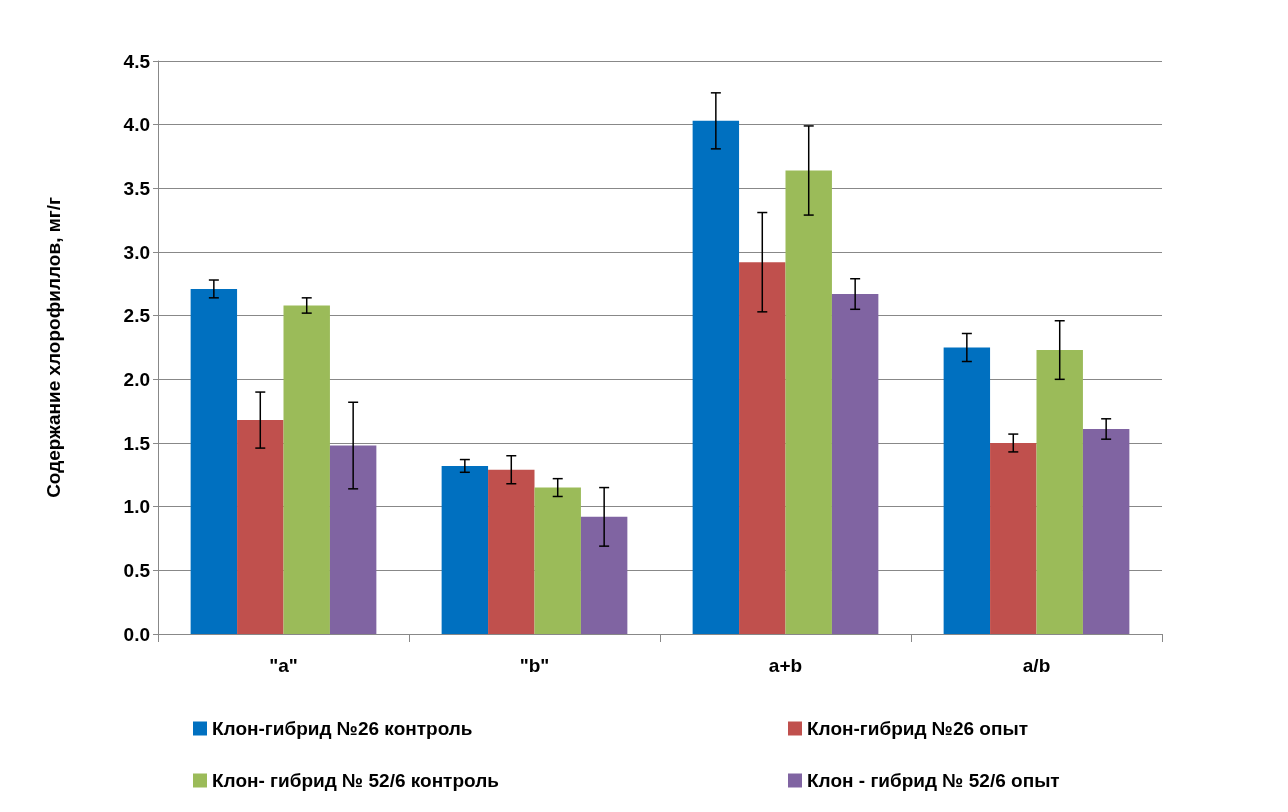  I want to click on legend-label: Клон- гибрид № 52/6 контроль, so click(355, 780).